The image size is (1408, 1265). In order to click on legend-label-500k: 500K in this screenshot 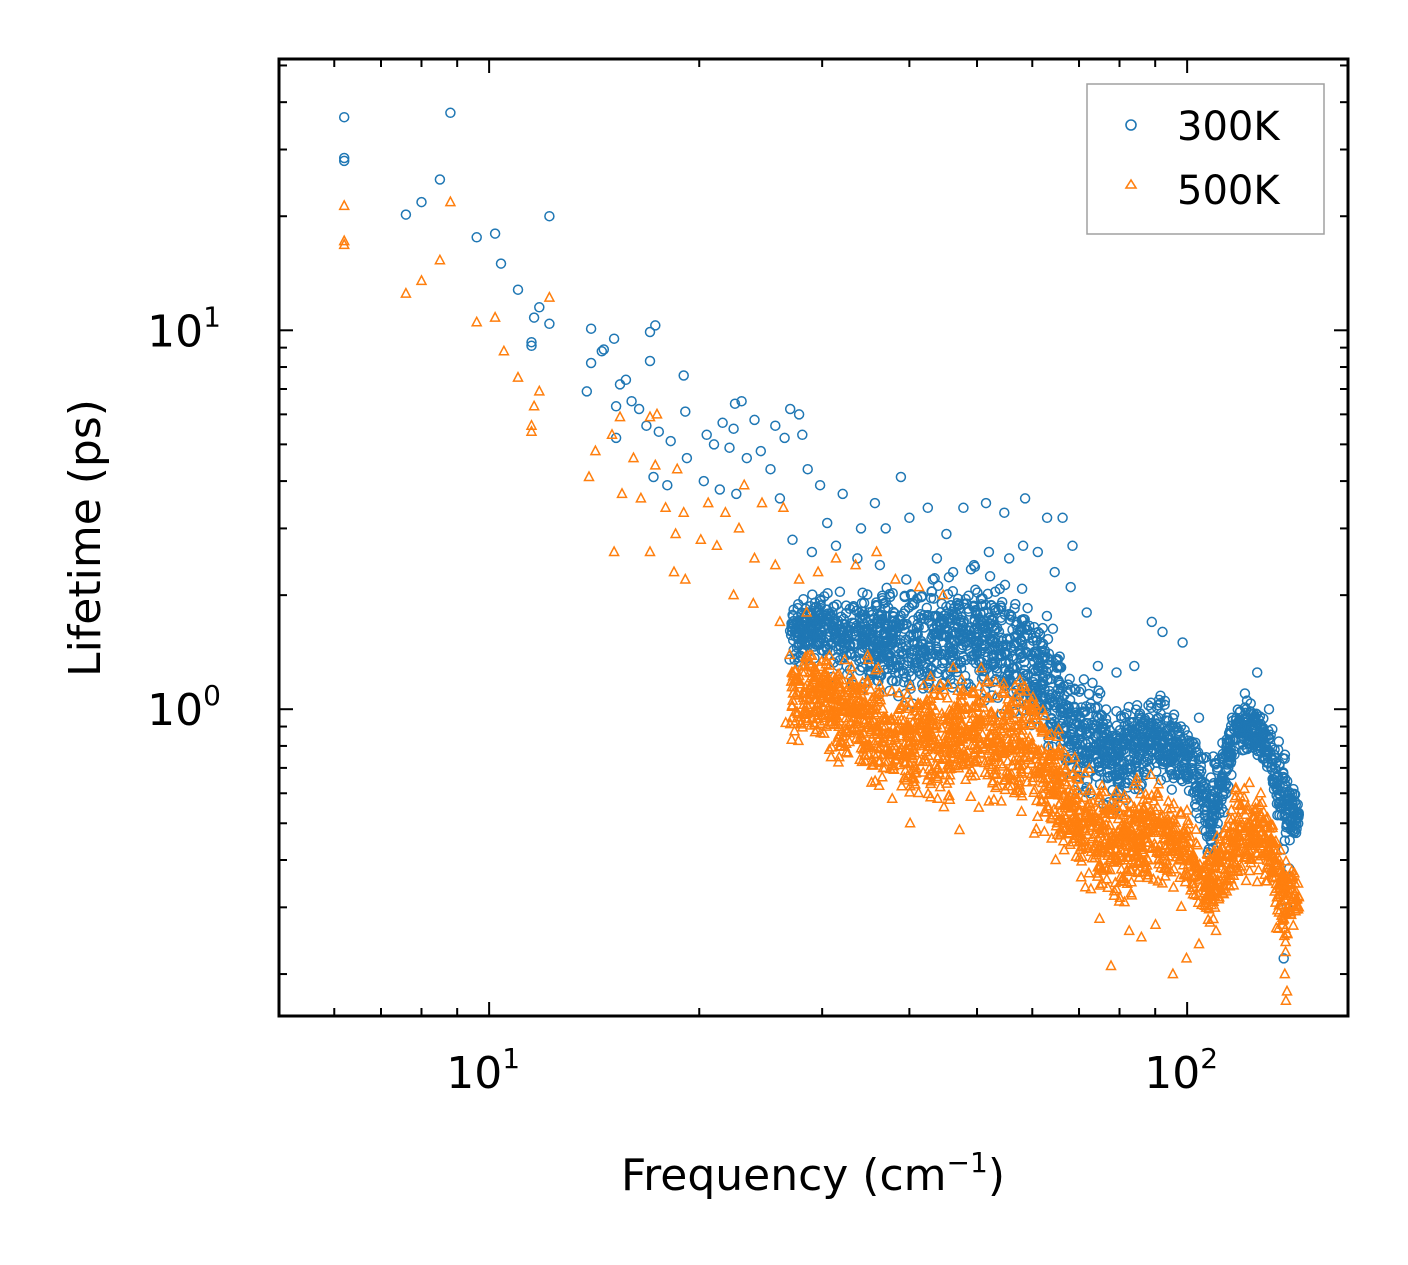, I will do `click(1229, 191)`.